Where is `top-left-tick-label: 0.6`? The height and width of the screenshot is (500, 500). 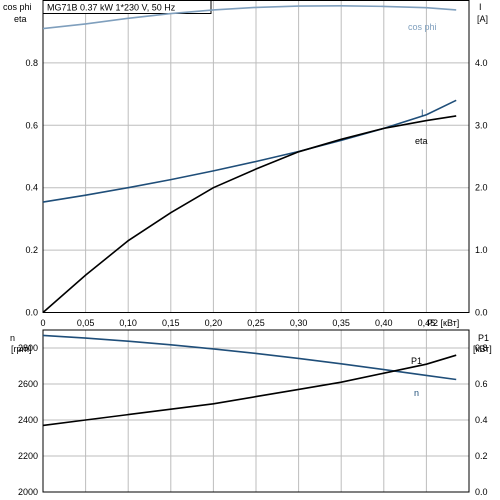
top-left-tick-label: 0.6 is located at coordinates (31, 125).